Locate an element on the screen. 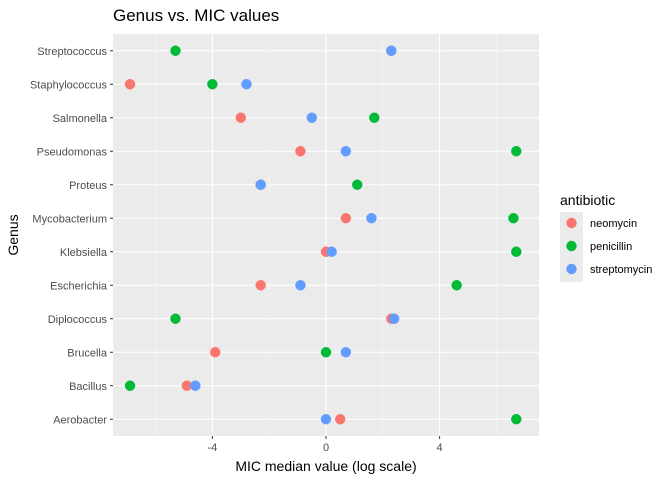  legend-label-streptomycin: streptomycin is located at coordinates (621, 270).